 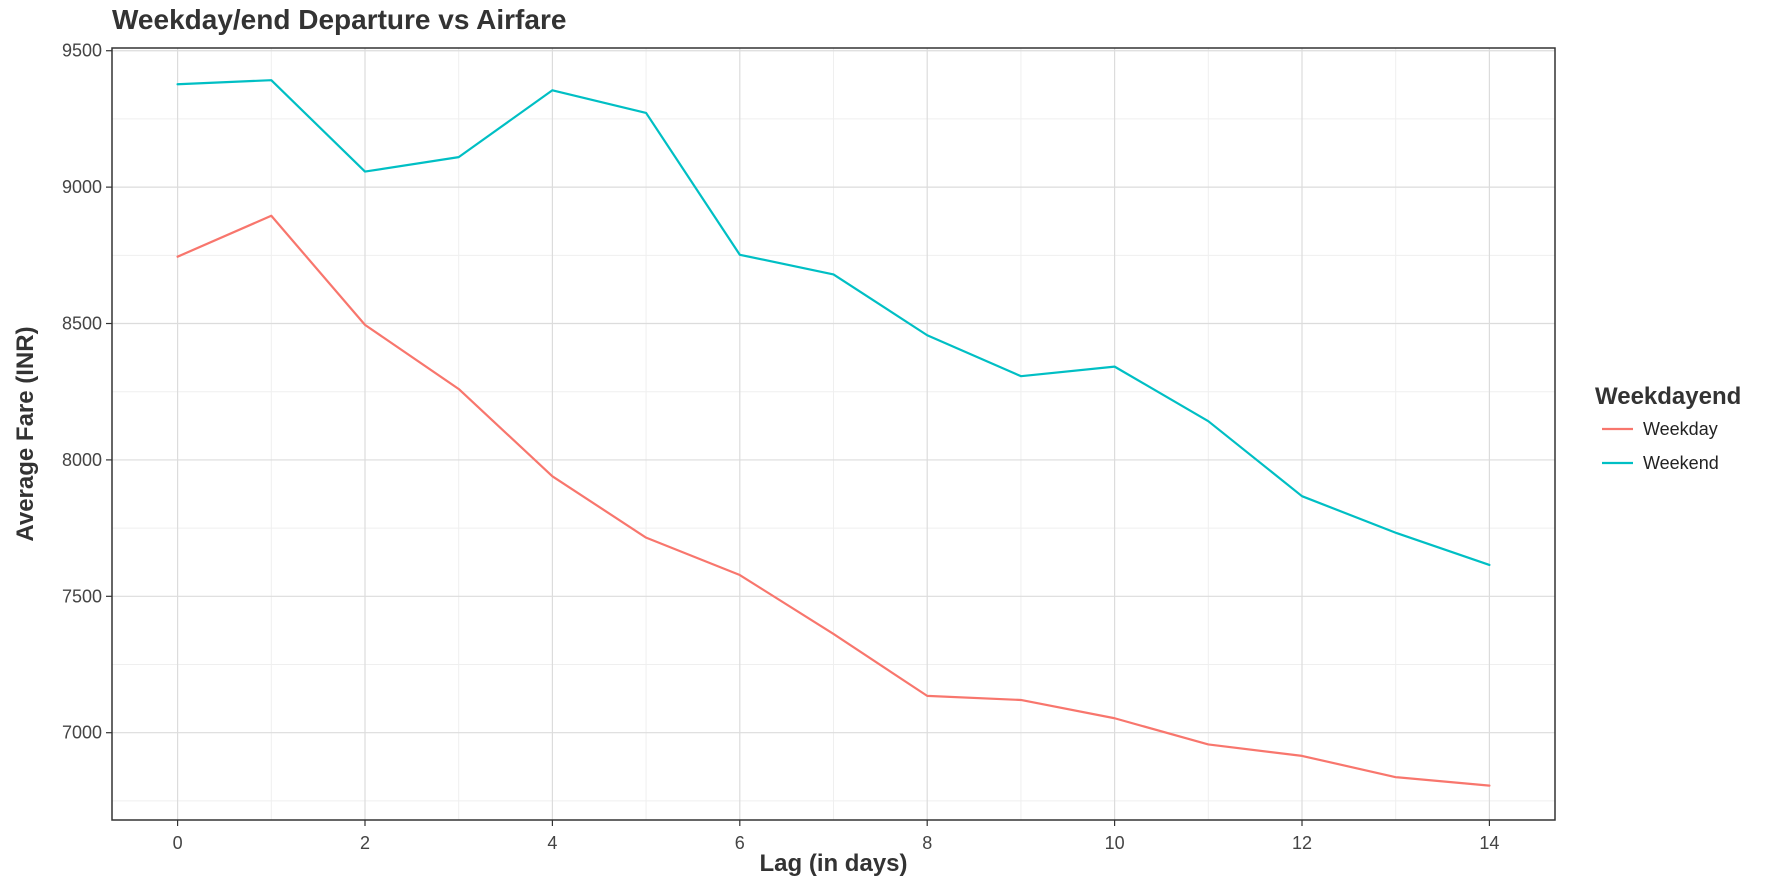 What do you see at coordinates (82, 187) in the screenshot?
I see `y-tick-label: 9000` at bounding box center [82, 187].